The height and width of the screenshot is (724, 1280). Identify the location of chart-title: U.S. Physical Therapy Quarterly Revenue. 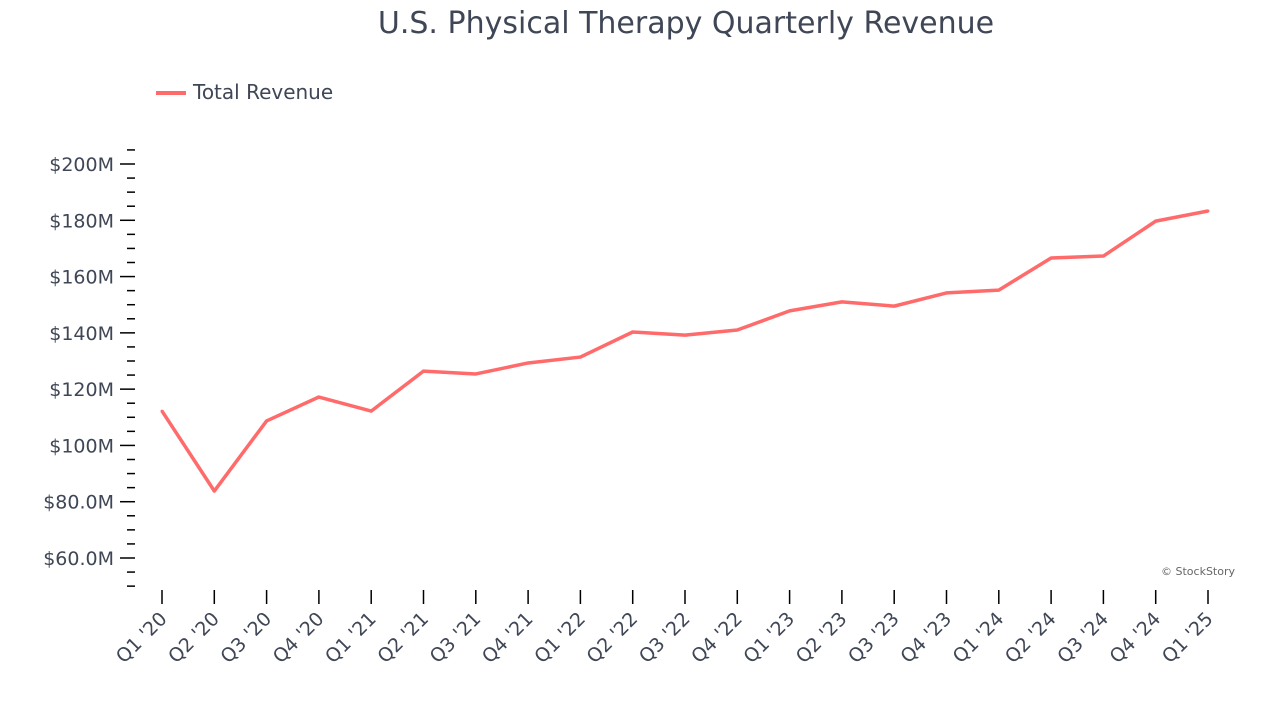
(686, 23).